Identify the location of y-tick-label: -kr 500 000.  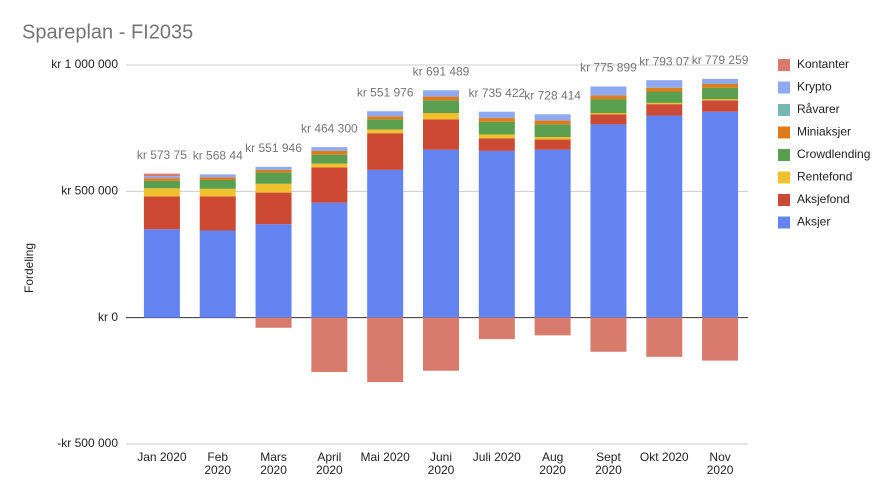
(87, 443).